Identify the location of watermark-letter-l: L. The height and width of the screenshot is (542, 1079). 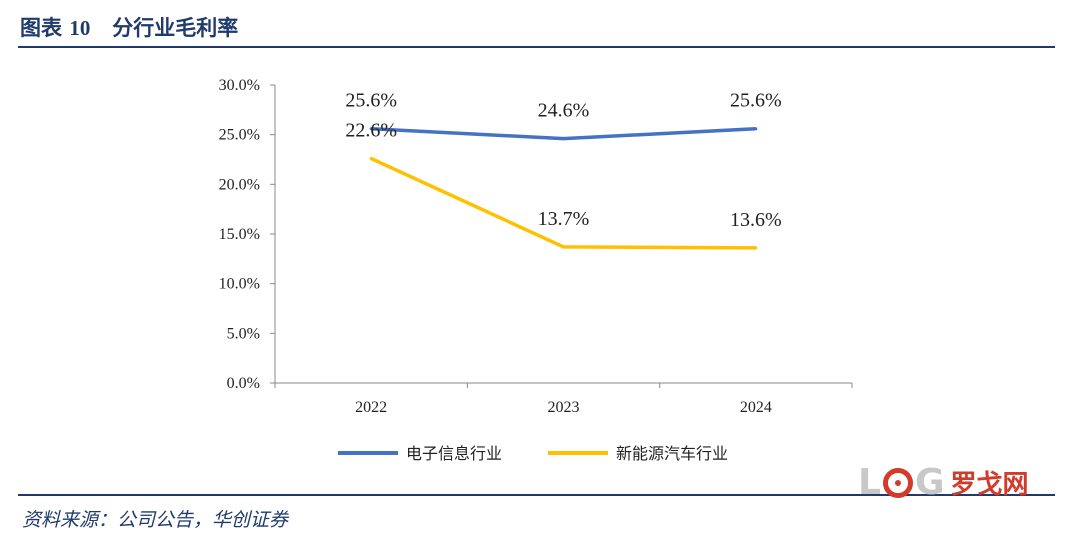
(869, 482).